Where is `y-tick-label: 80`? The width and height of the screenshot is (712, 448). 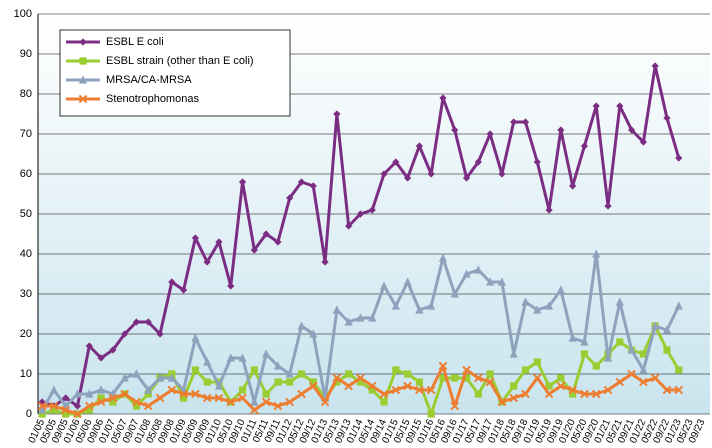 y-tick-label: 80 is located at coordinates (26, 94).